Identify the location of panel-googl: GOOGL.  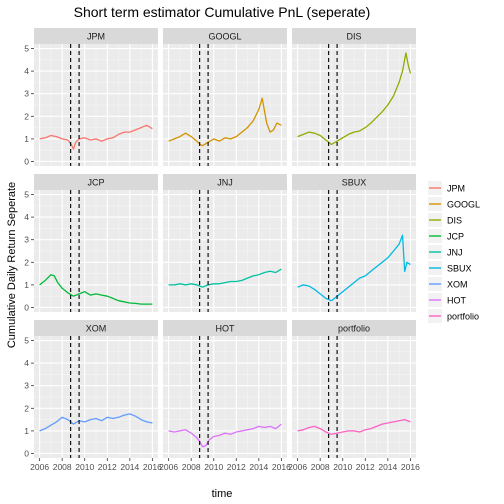
(225, 97).